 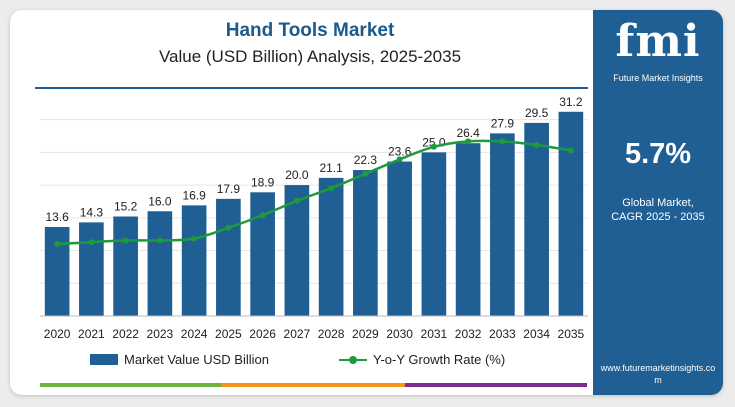 What do you see at coordinates (262, 334) in the screenshot?
I see `x-tick-label: 2026` at bounding box center [262, 334].